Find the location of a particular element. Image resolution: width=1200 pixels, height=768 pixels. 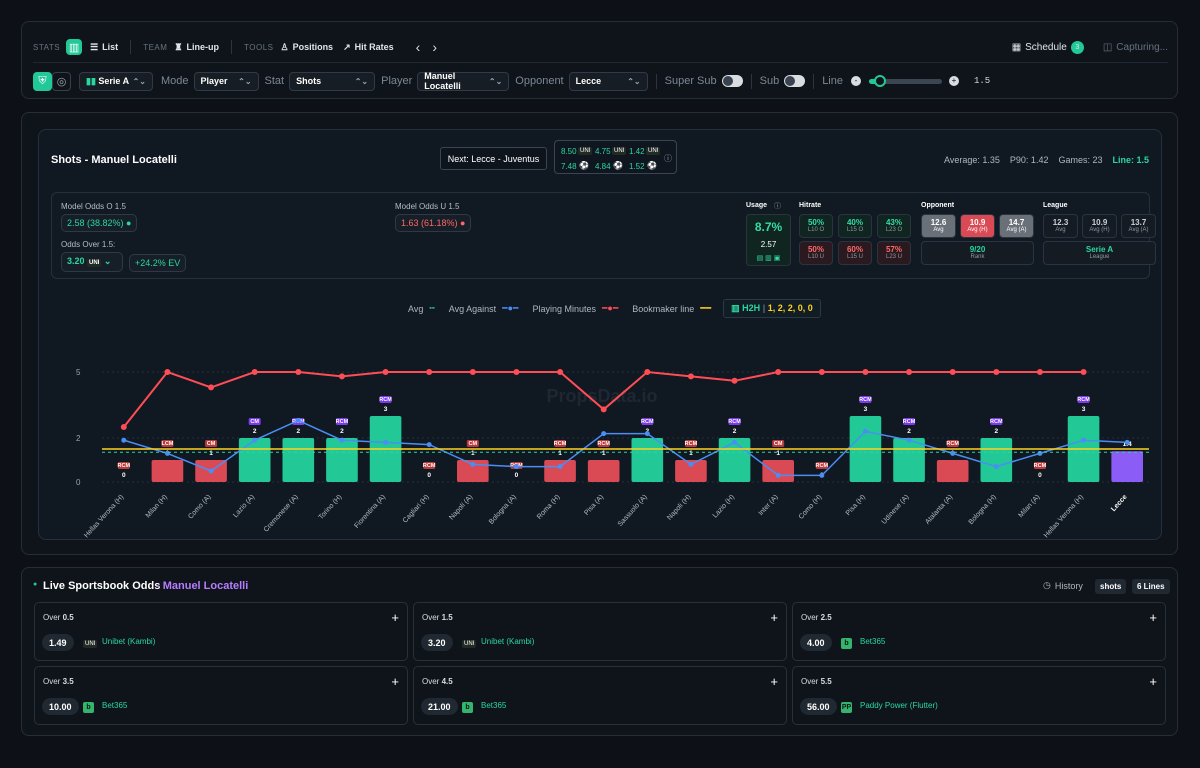

bar-value-label: 2 is located at coordinates (997, 431).